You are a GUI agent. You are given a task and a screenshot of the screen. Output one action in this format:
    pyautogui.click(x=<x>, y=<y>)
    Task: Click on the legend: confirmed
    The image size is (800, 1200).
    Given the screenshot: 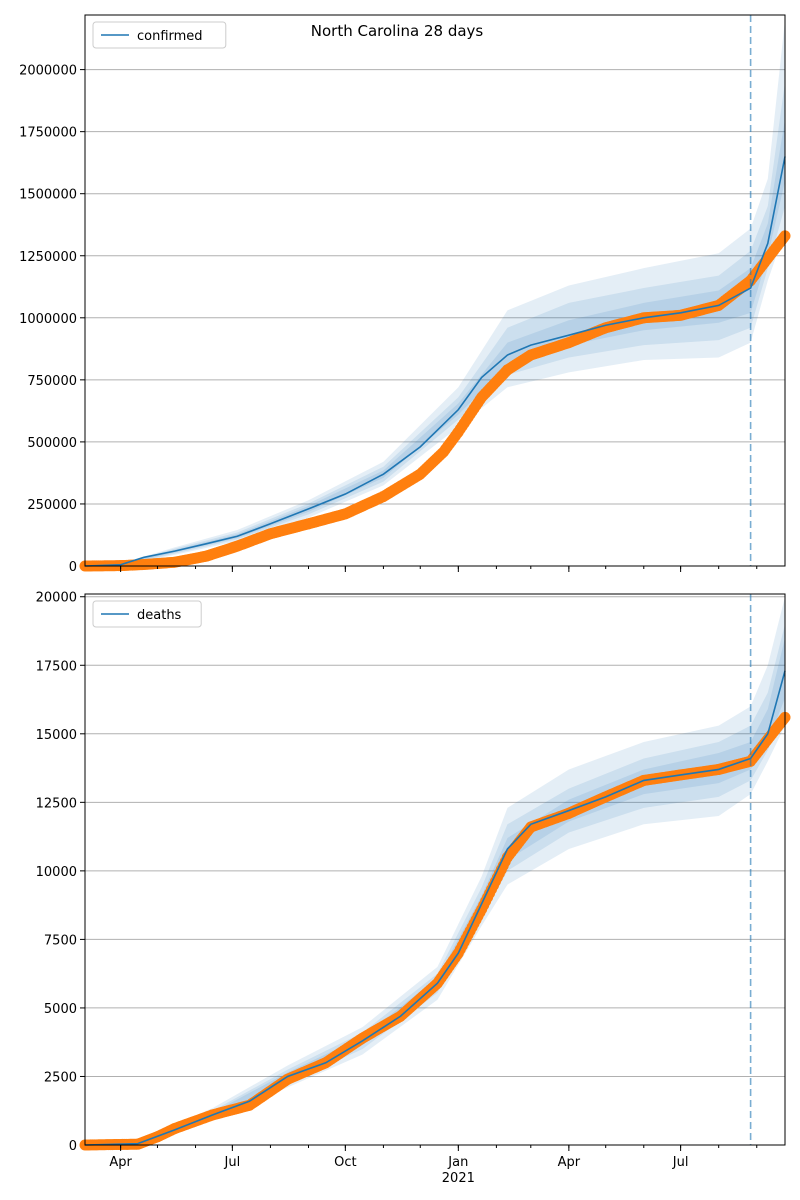 What is the action you would take?
    pyautogui.click(x=159, y=35)
    